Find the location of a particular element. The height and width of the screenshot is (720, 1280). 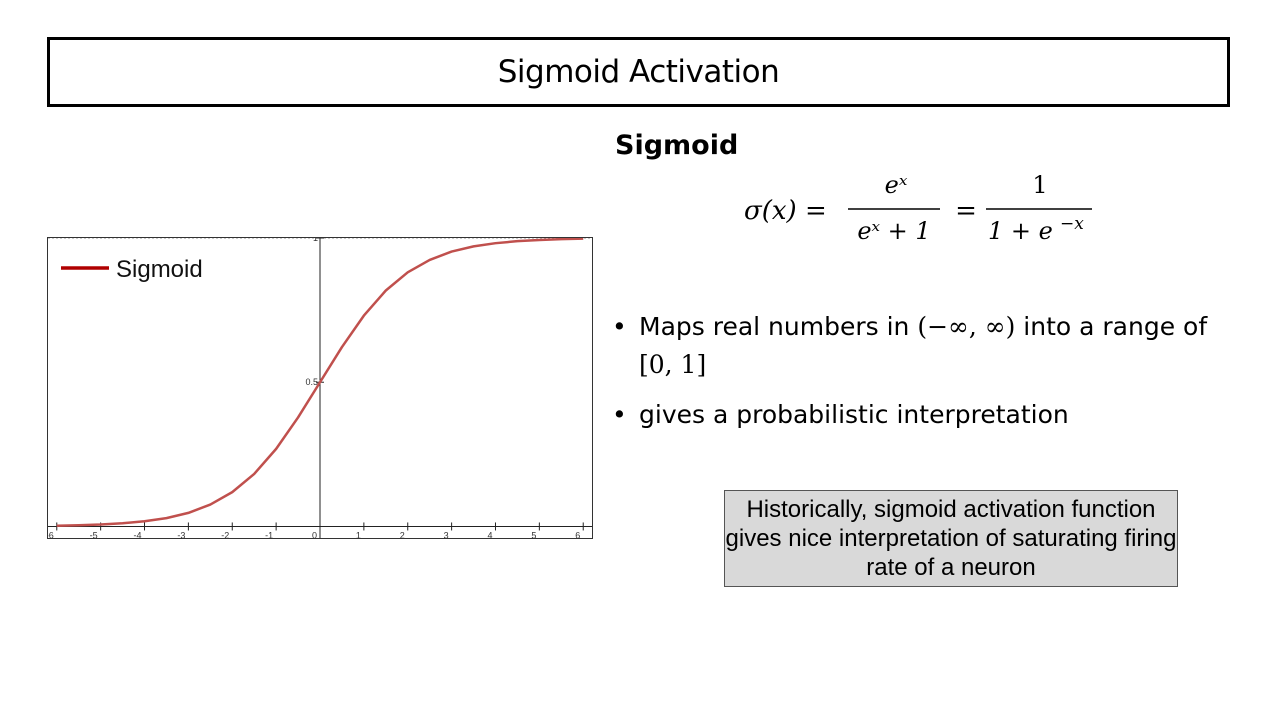

sigmoid-formula: σ(x) = eˣ eˣ + 1 = 1 1 + e −x is located at coordinates (930, 210).